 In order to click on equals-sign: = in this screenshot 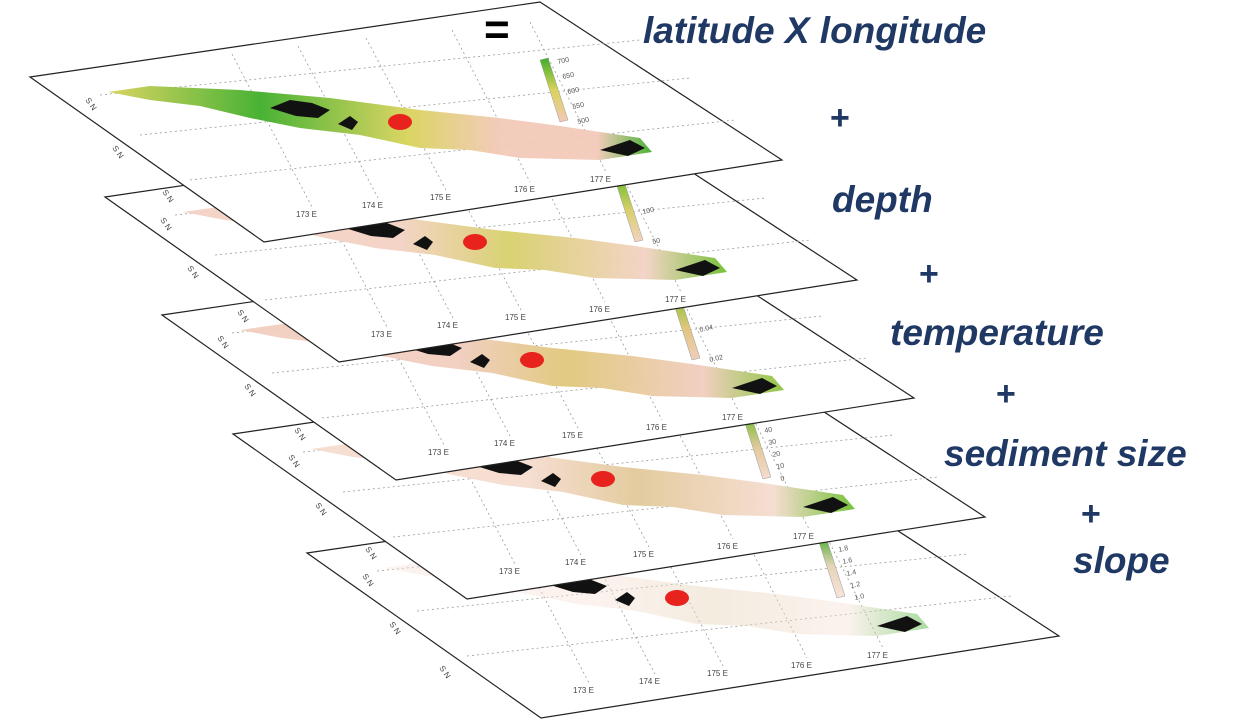, I will do `click(497, 29)`.